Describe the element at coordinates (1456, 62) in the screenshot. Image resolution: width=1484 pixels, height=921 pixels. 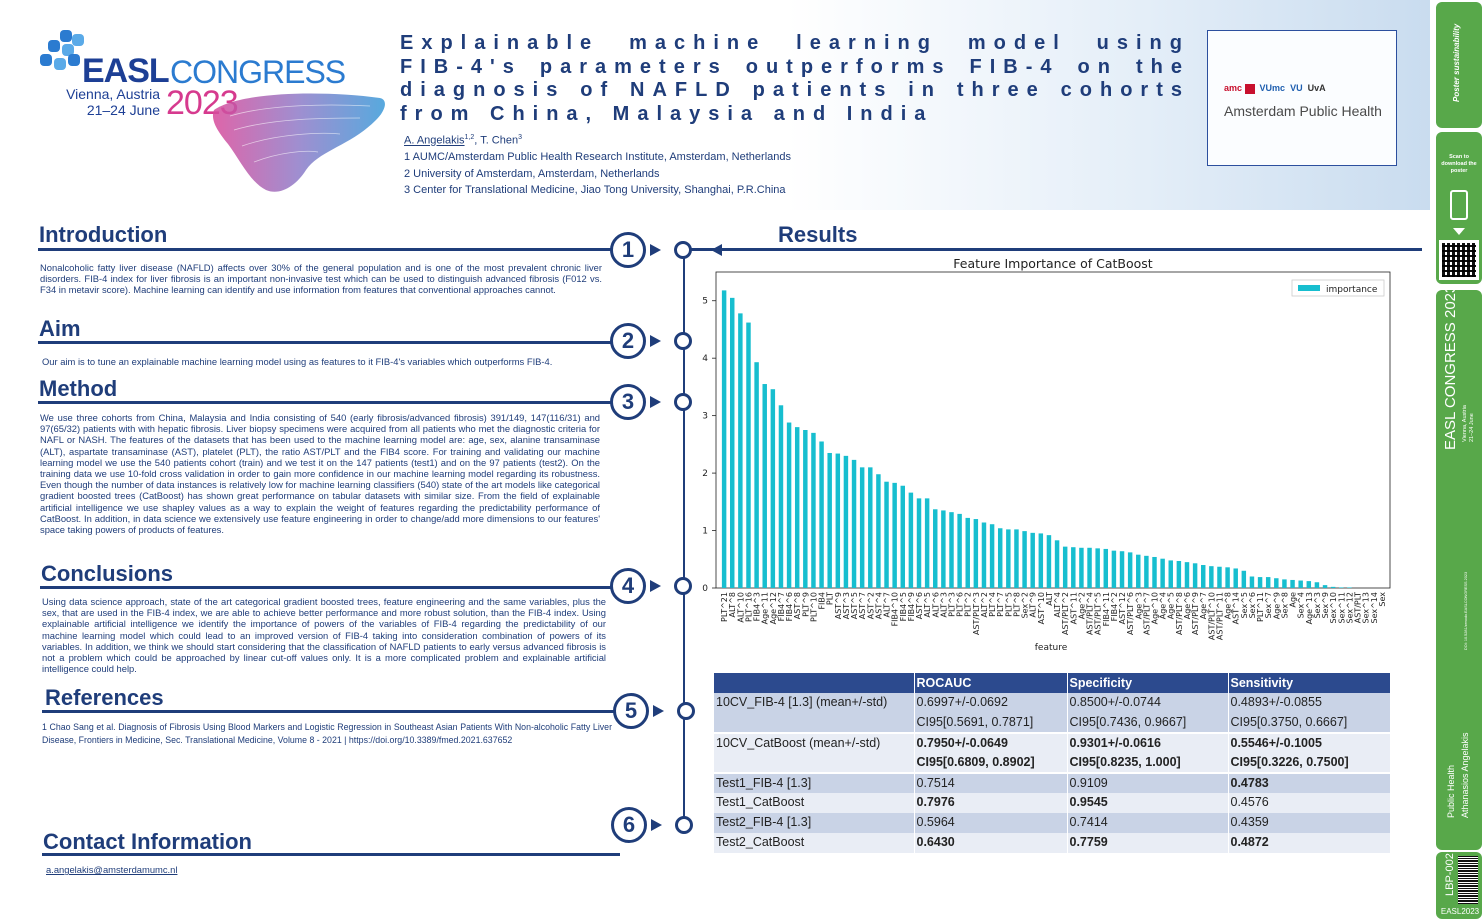
I see `sidebar-sustainability-label: Poster sustainability` at that location.